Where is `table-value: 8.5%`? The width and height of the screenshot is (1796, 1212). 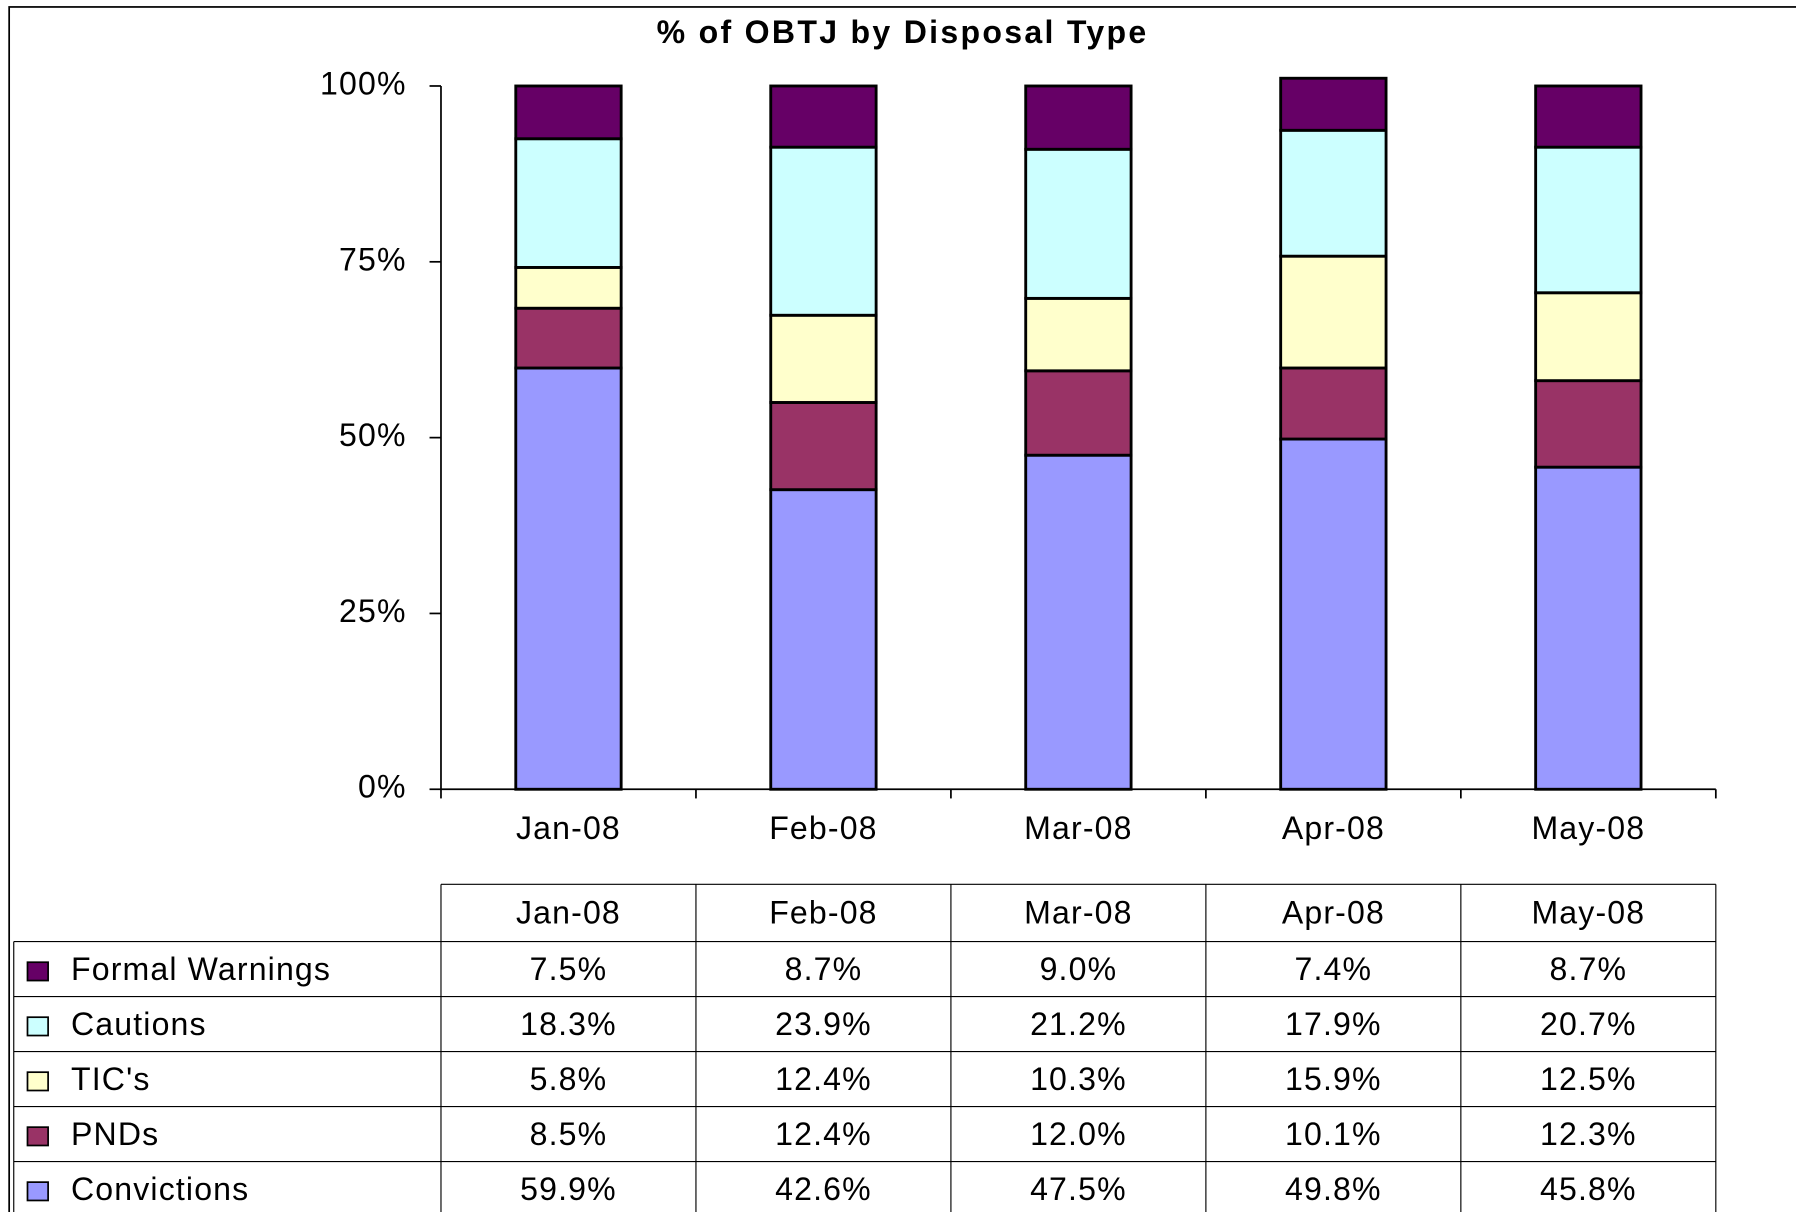 table-value: 8.5% is located at coordinates (569, 1134).